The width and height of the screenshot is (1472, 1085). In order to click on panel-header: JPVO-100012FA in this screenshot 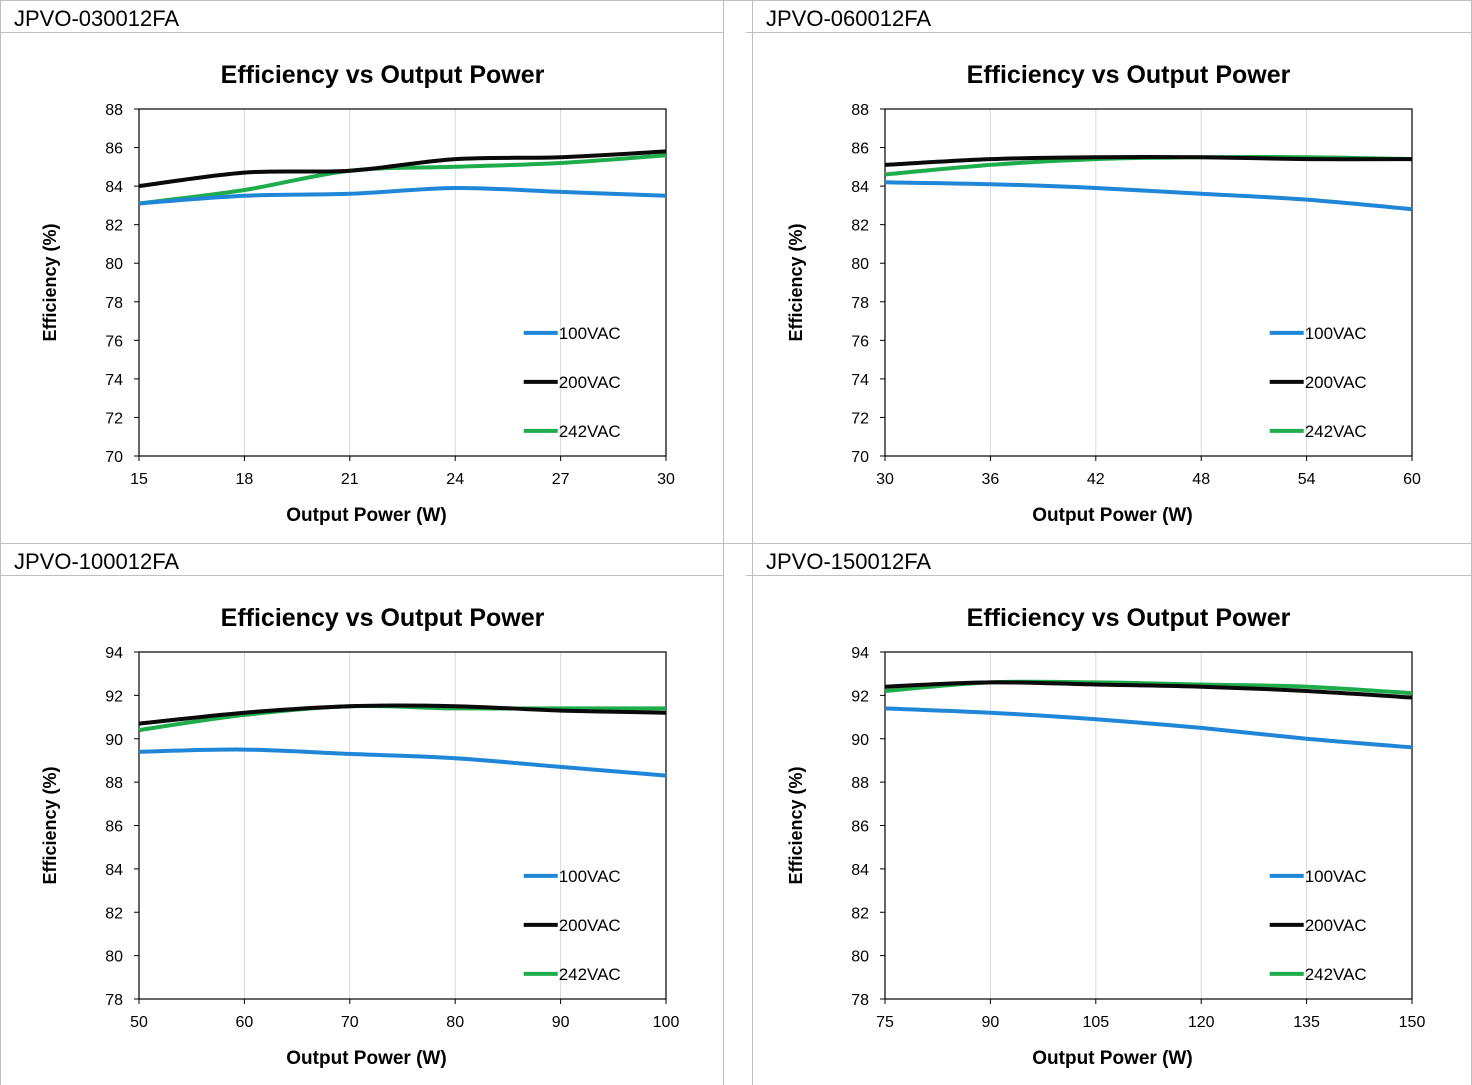, I will do `click(362, 559)`.